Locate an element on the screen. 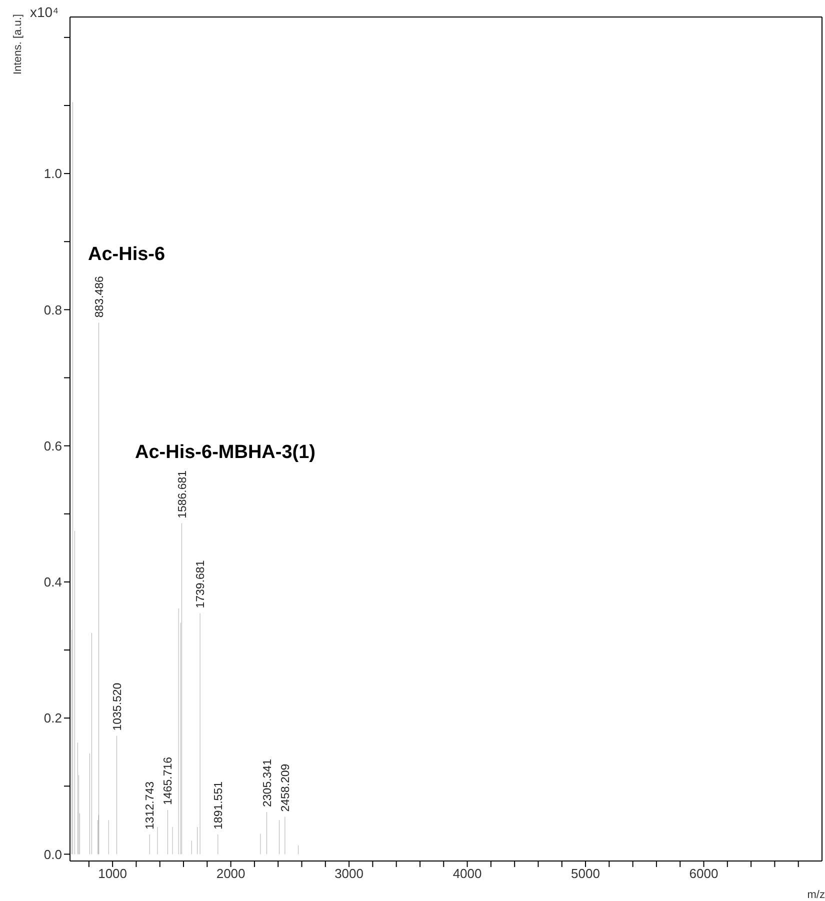  y-axis-title: Intens. [a.u.] is located at coordinates (18, 44).